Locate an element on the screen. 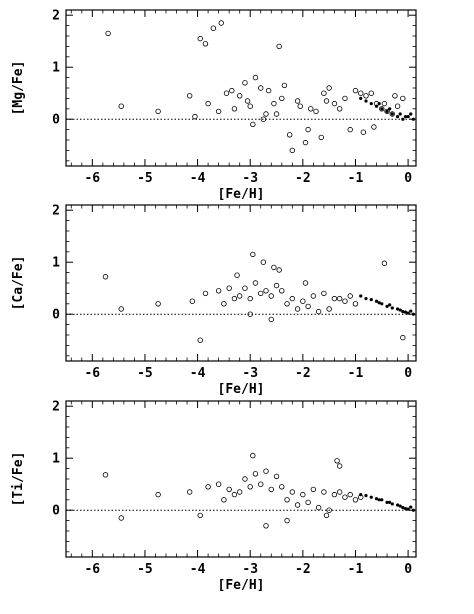 The height and width of the screenshot is (614, 474). y-axis-label: [Ca/Fe] is located at coordinates (18, 283).